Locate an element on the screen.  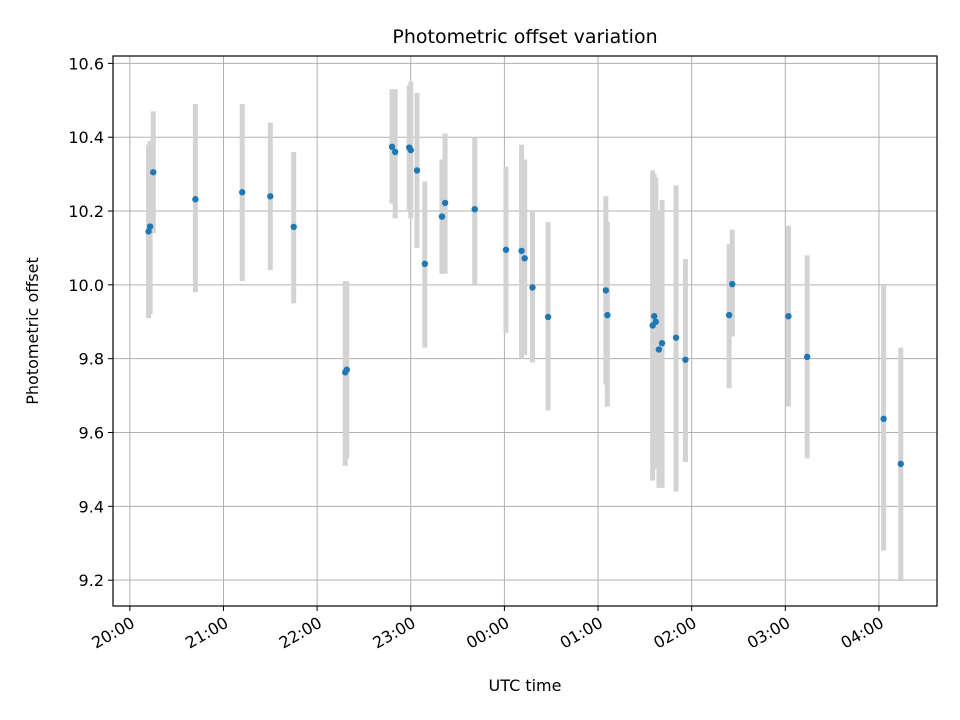
y-tick-label: 9.6 is located at coordinates (91, 433).